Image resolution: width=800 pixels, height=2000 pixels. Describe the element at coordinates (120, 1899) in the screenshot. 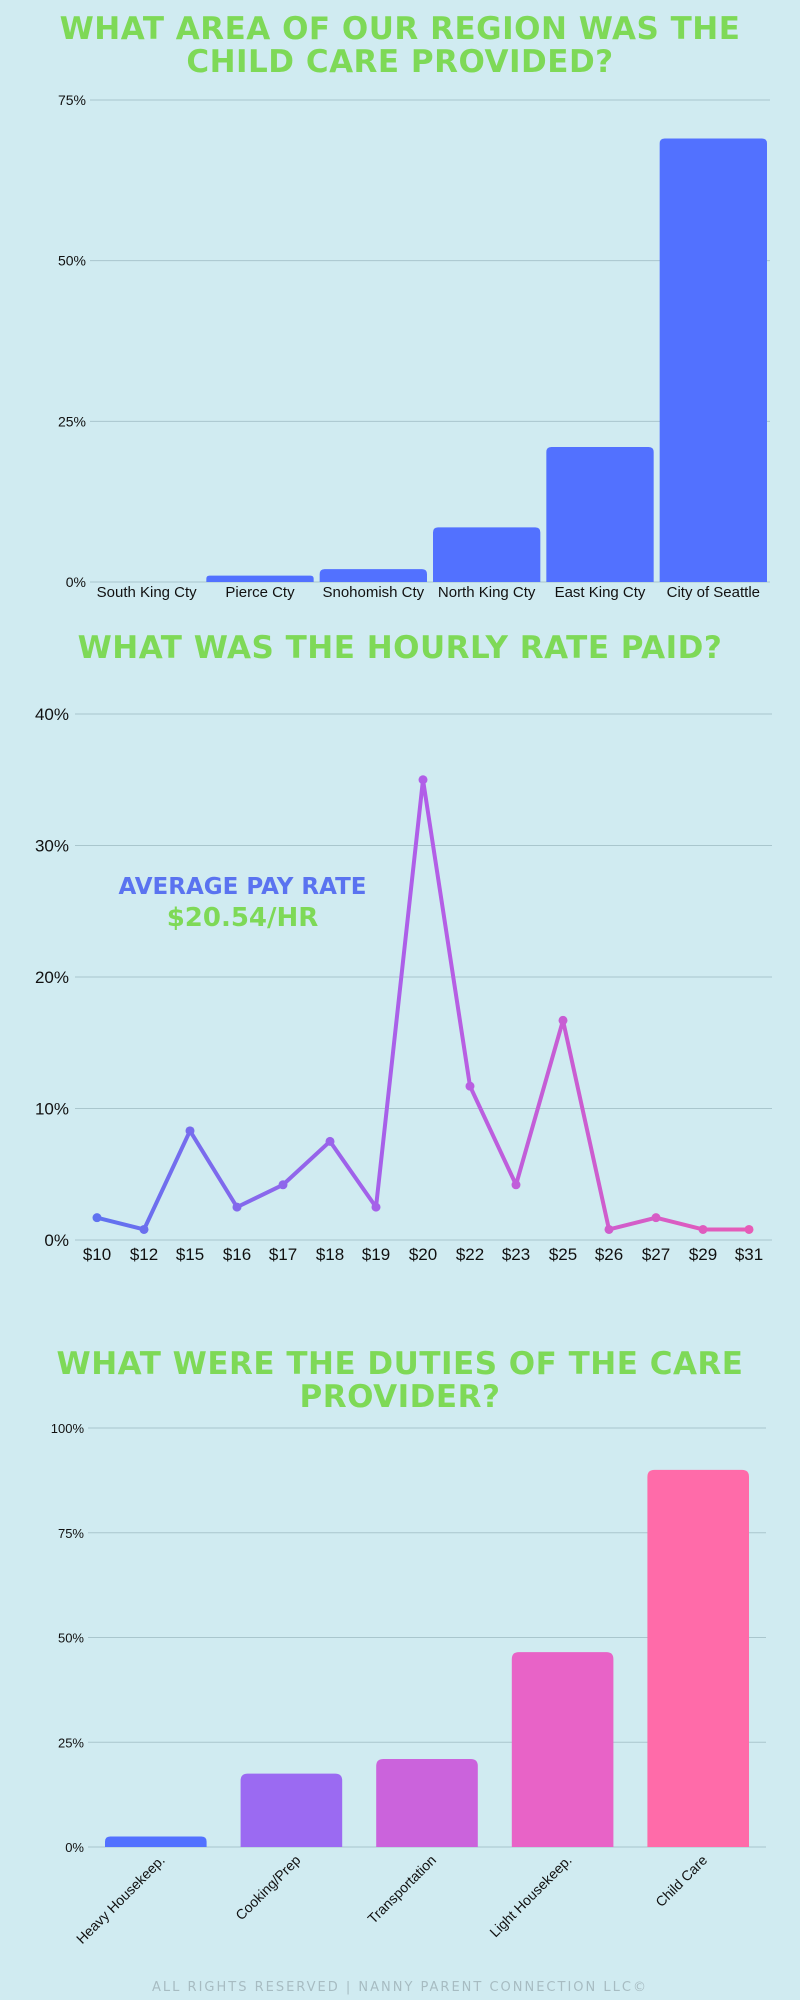

I see `x-tick-label: Heavy Housekeep.` at that location.